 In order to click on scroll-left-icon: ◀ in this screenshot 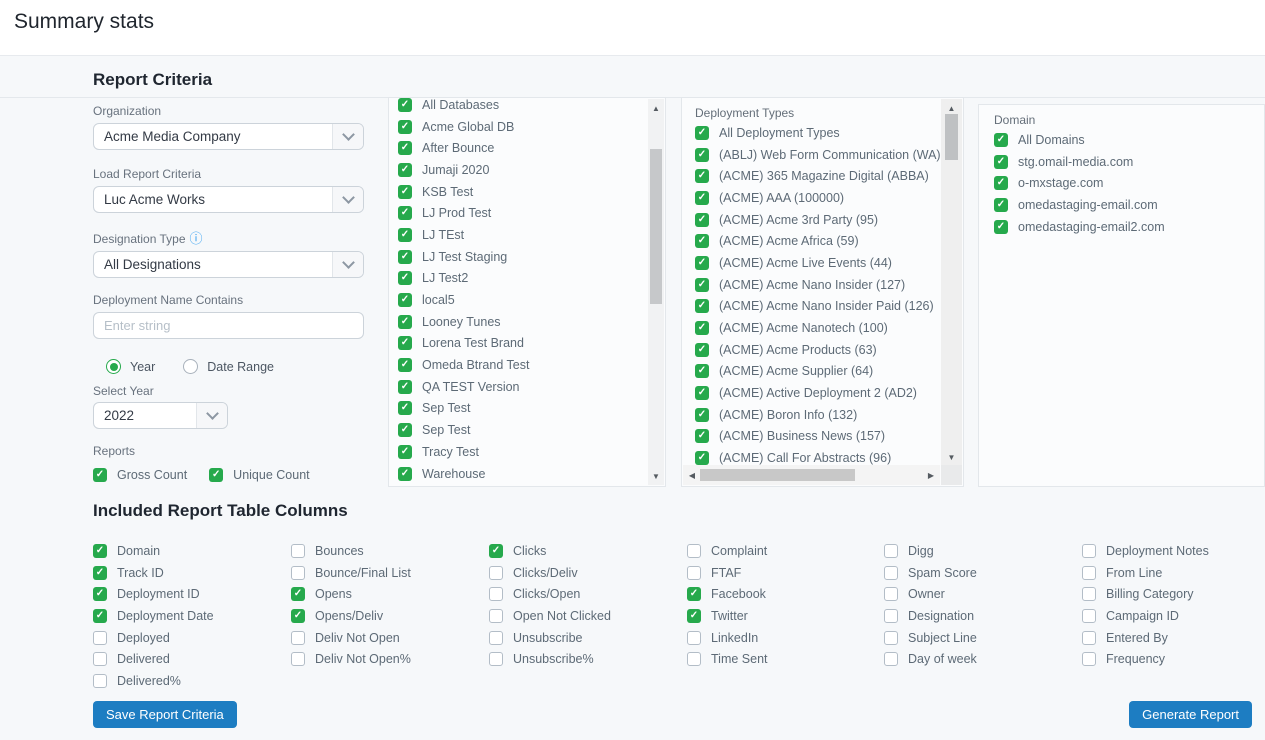, I will do `click(692, 475)`.